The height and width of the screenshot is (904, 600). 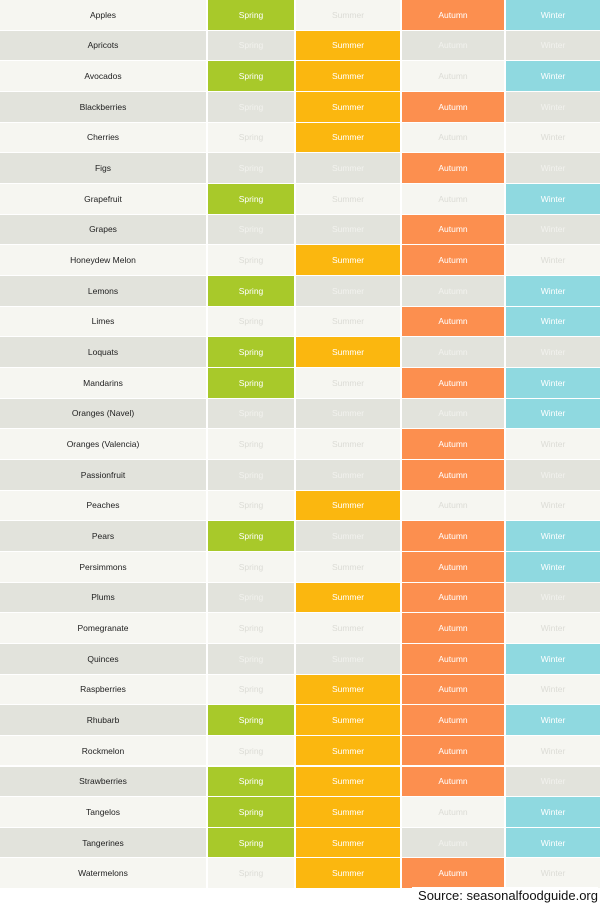 I want to click on fruit-name: Plums, so click(x=104, y=598).